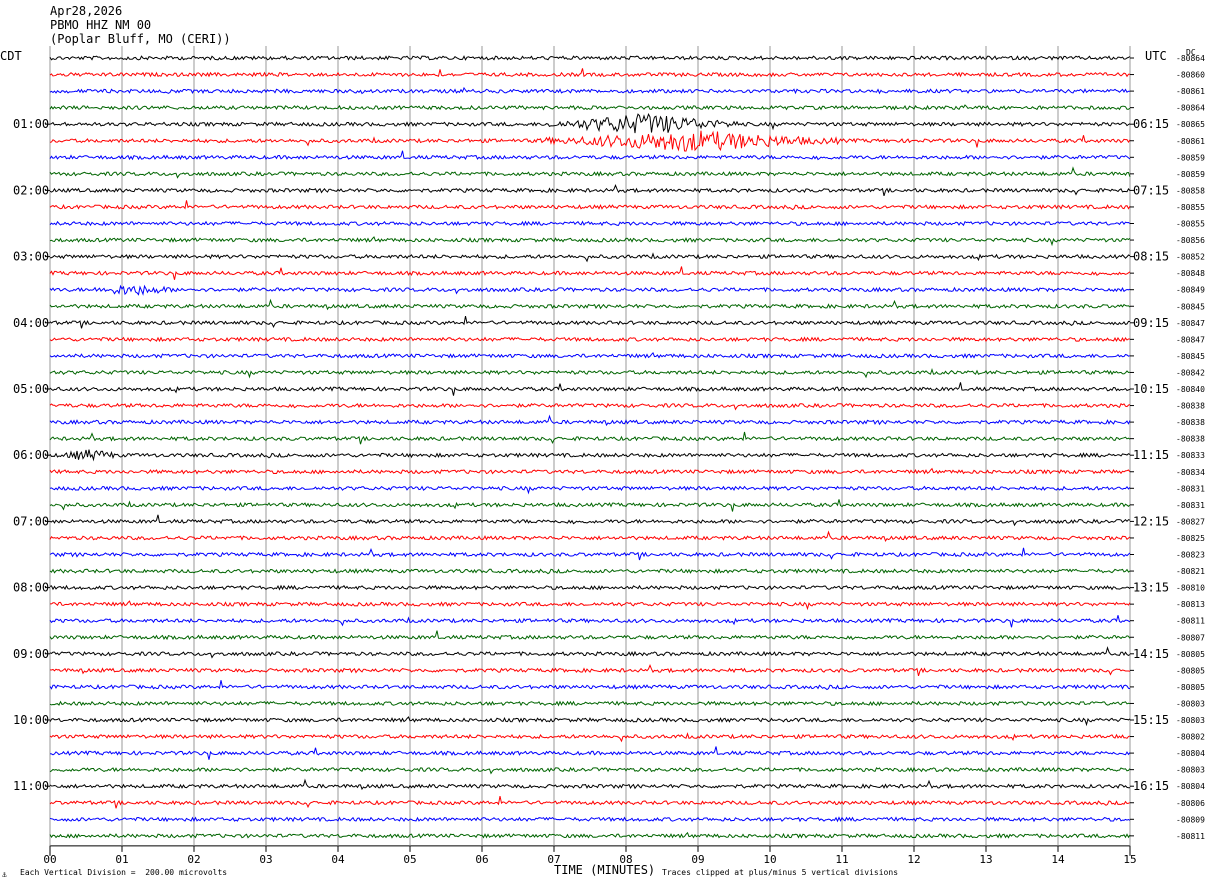 Image resolution: width=1210 pixels, height=886 pixels. Describe the element at coordinates (1190, 240) in the screenshot. I see `dc-offset-label: -80856` at that location.